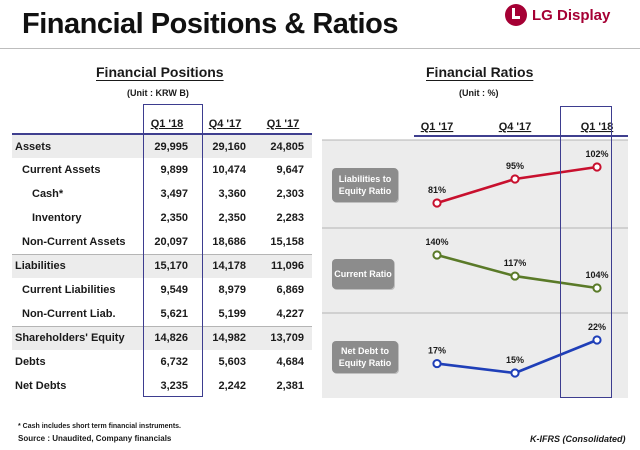 The width and height of the screenshot is (640, 450). What do you see at coordinates (363, 274) in the screenshot?
I see `label-current-ratio: Current Ratio` at bounding box center [363, 274].